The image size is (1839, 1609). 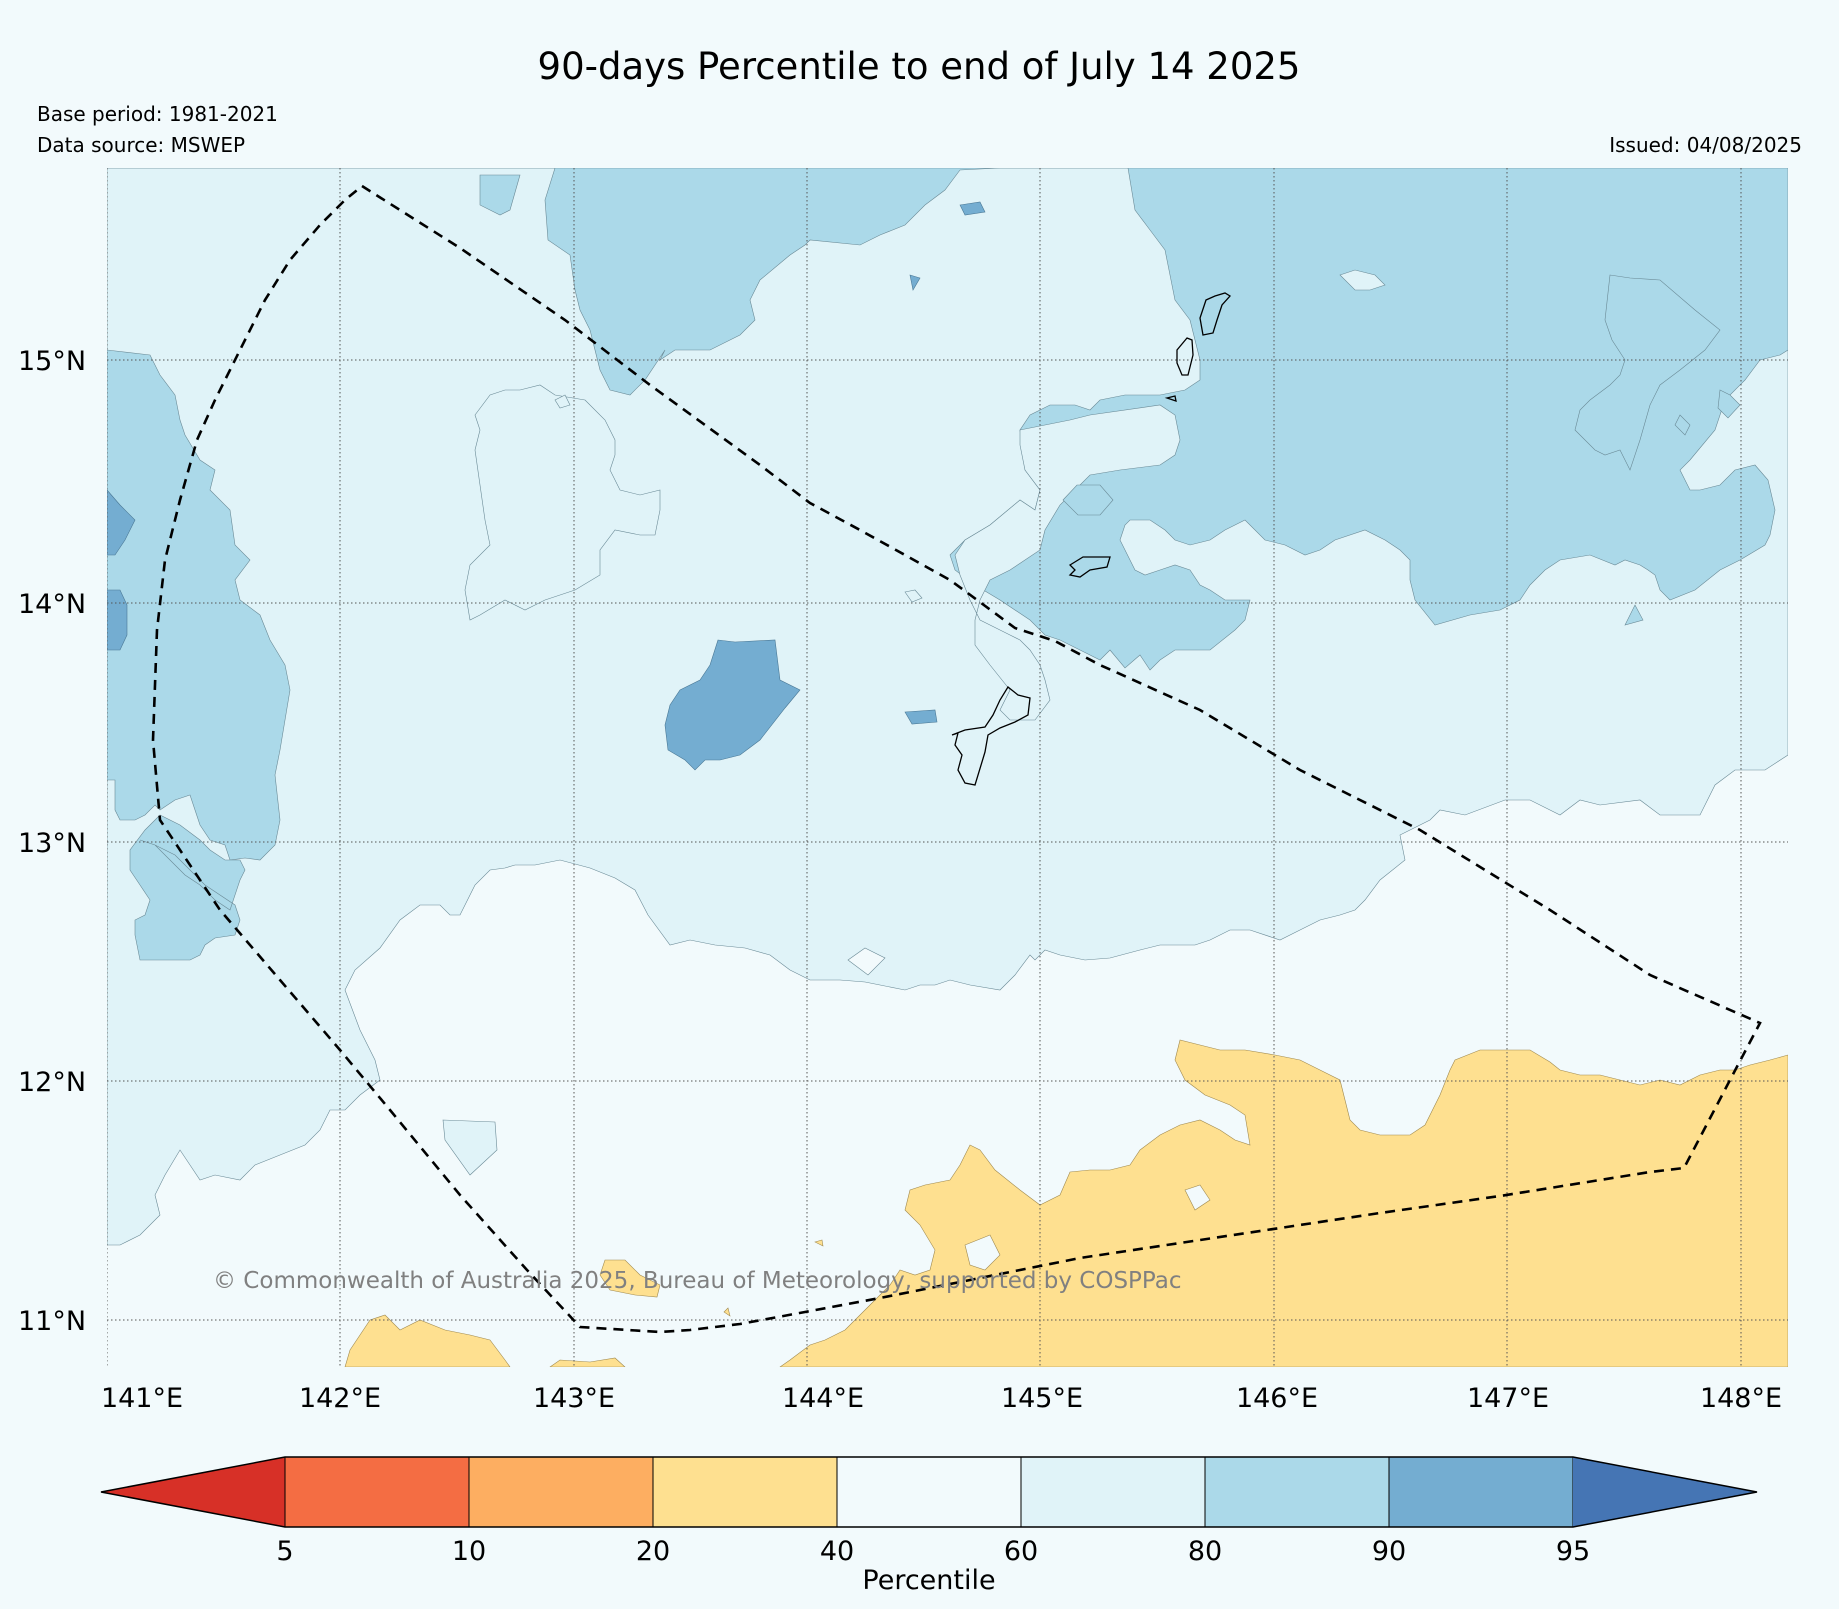 I want to click on guam-coastline, so click(x=991, y=736).